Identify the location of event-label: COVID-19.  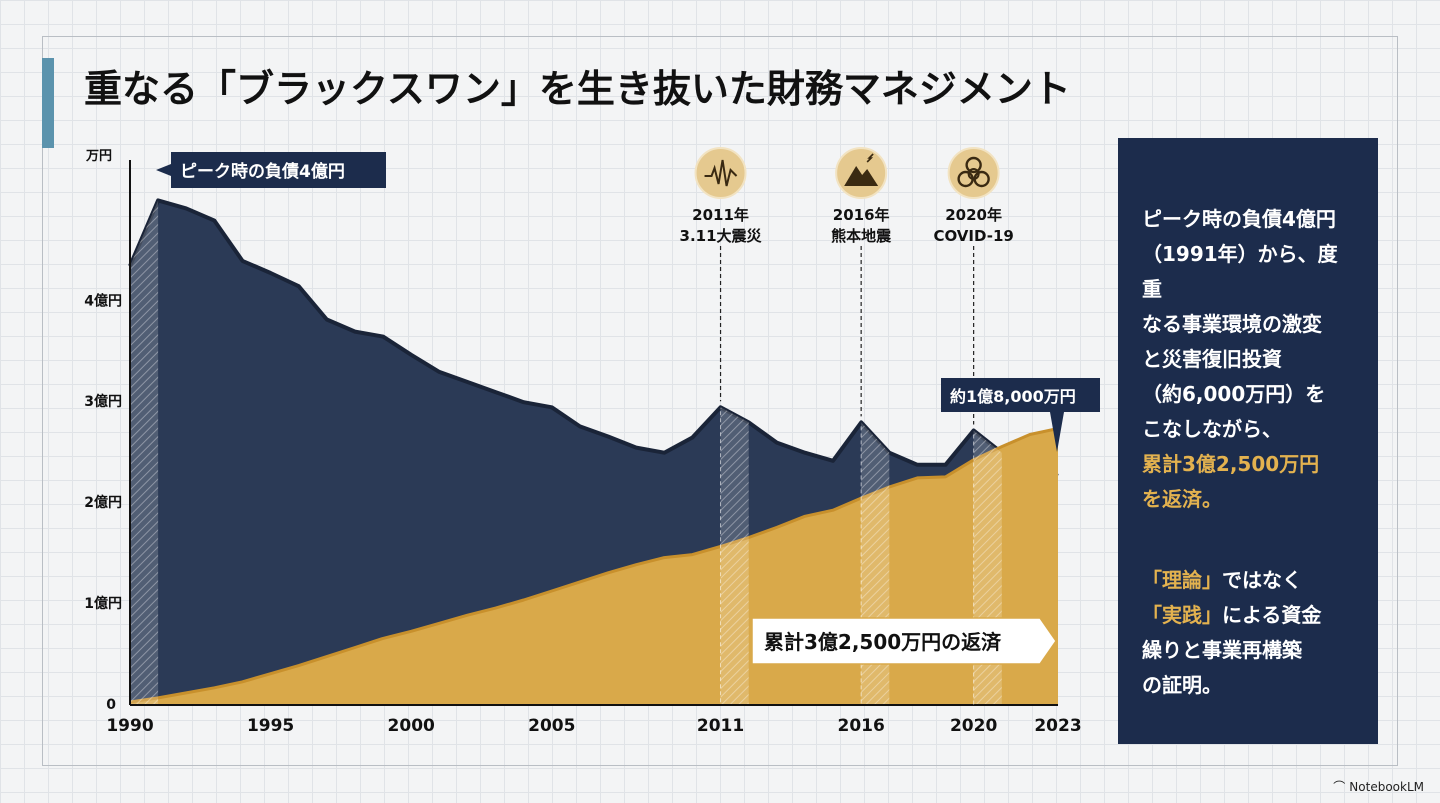
(973, 236).